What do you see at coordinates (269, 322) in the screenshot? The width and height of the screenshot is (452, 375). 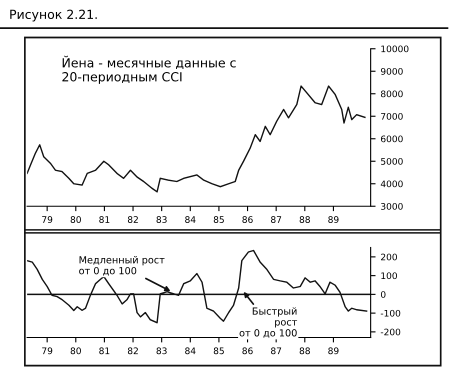 I see `annotation: Быстрый рост от 0 до 100` at bounding box center [269, 322].